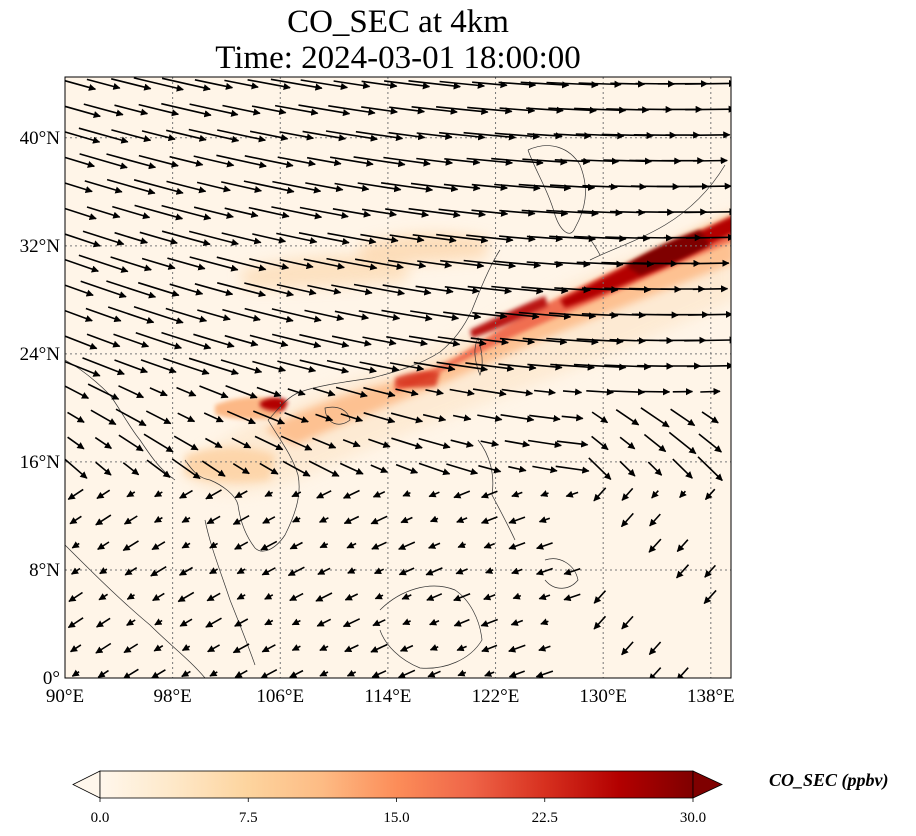 Image resolution: width=916 pixels, height=836 pixels. I want to click on plume-core-dark-mid, so click(509, 317).